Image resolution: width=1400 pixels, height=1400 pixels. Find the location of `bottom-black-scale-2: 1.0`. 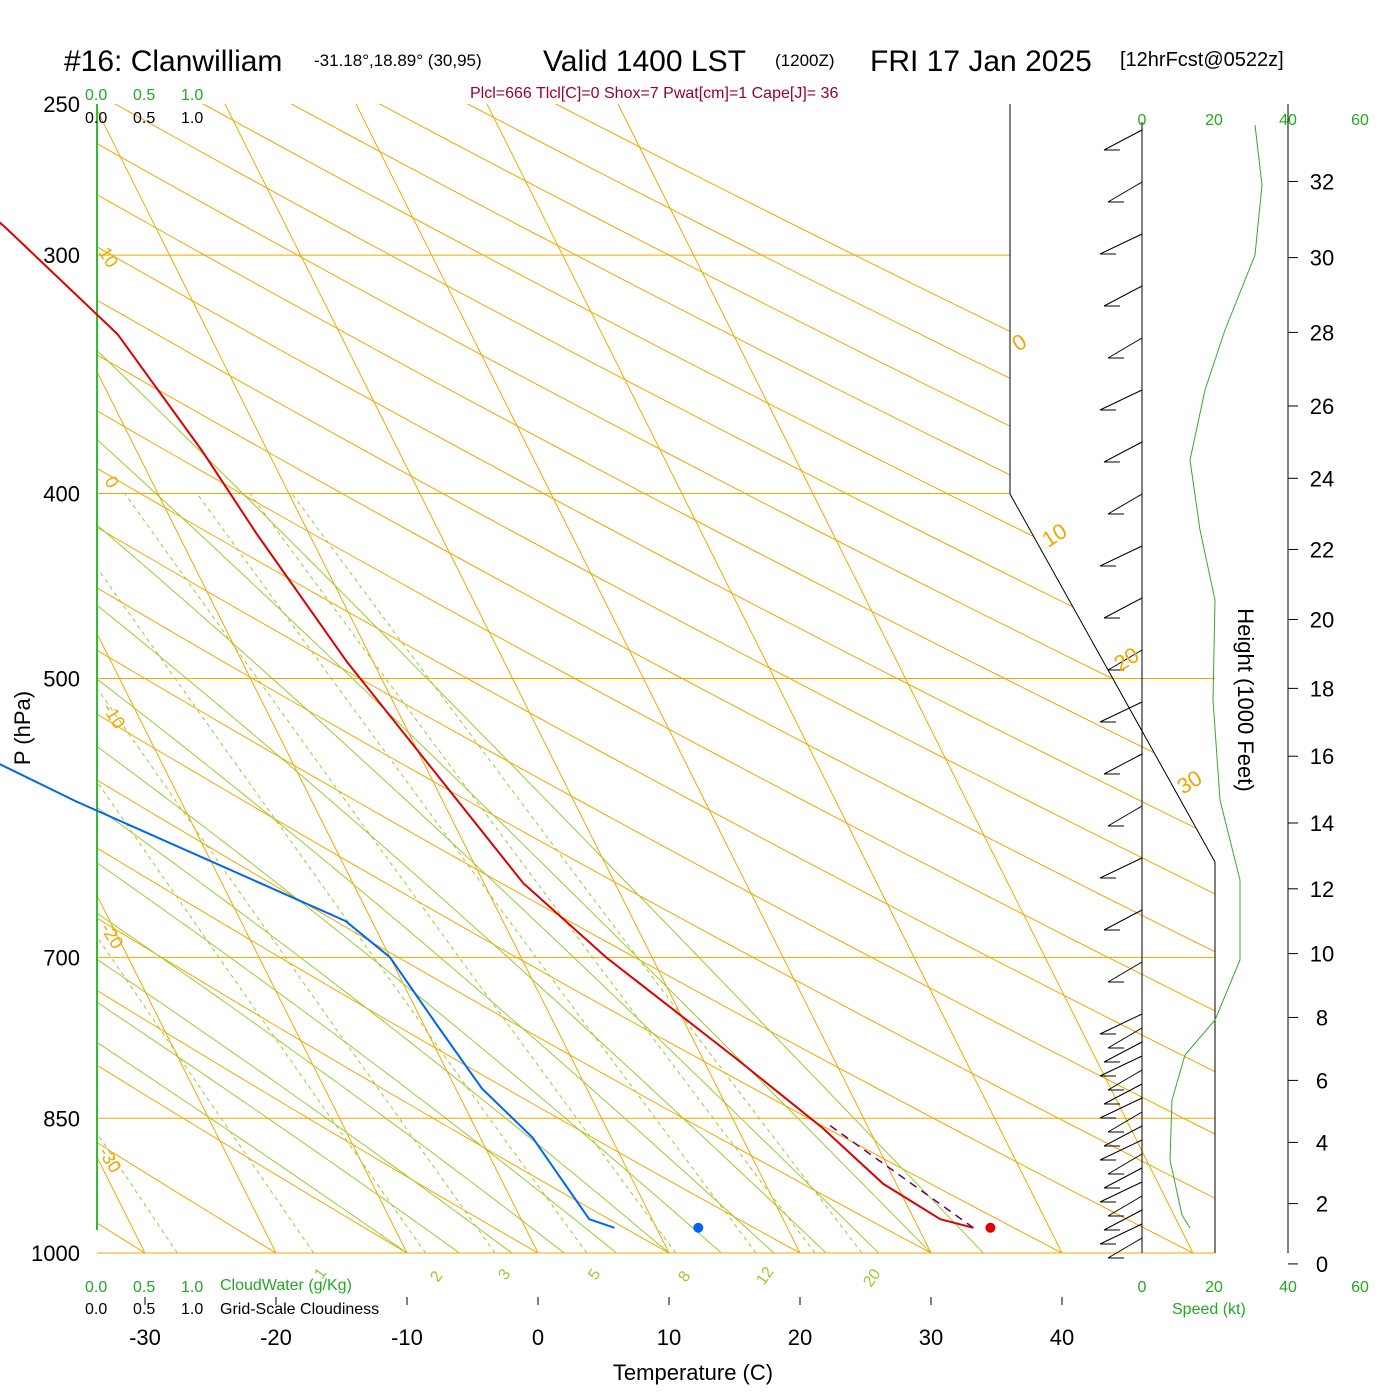

bottom-black-scale-2: 1.0 is located at coordinates (192, 1309).